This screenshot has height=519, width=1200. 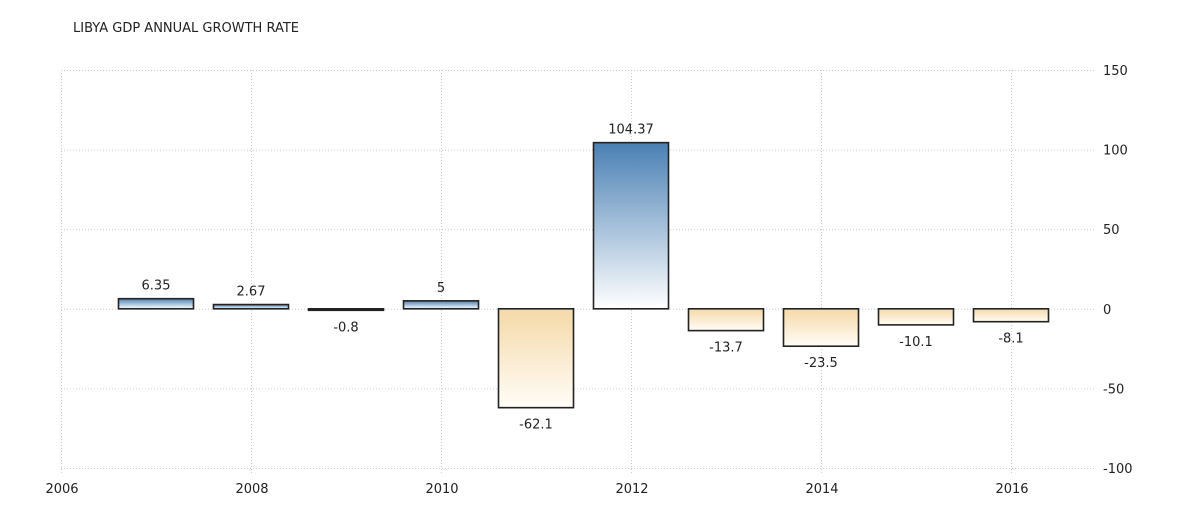 I want to click on y-axis: 150 100 50 0 -50 -100, so click(x=1118, y=270).